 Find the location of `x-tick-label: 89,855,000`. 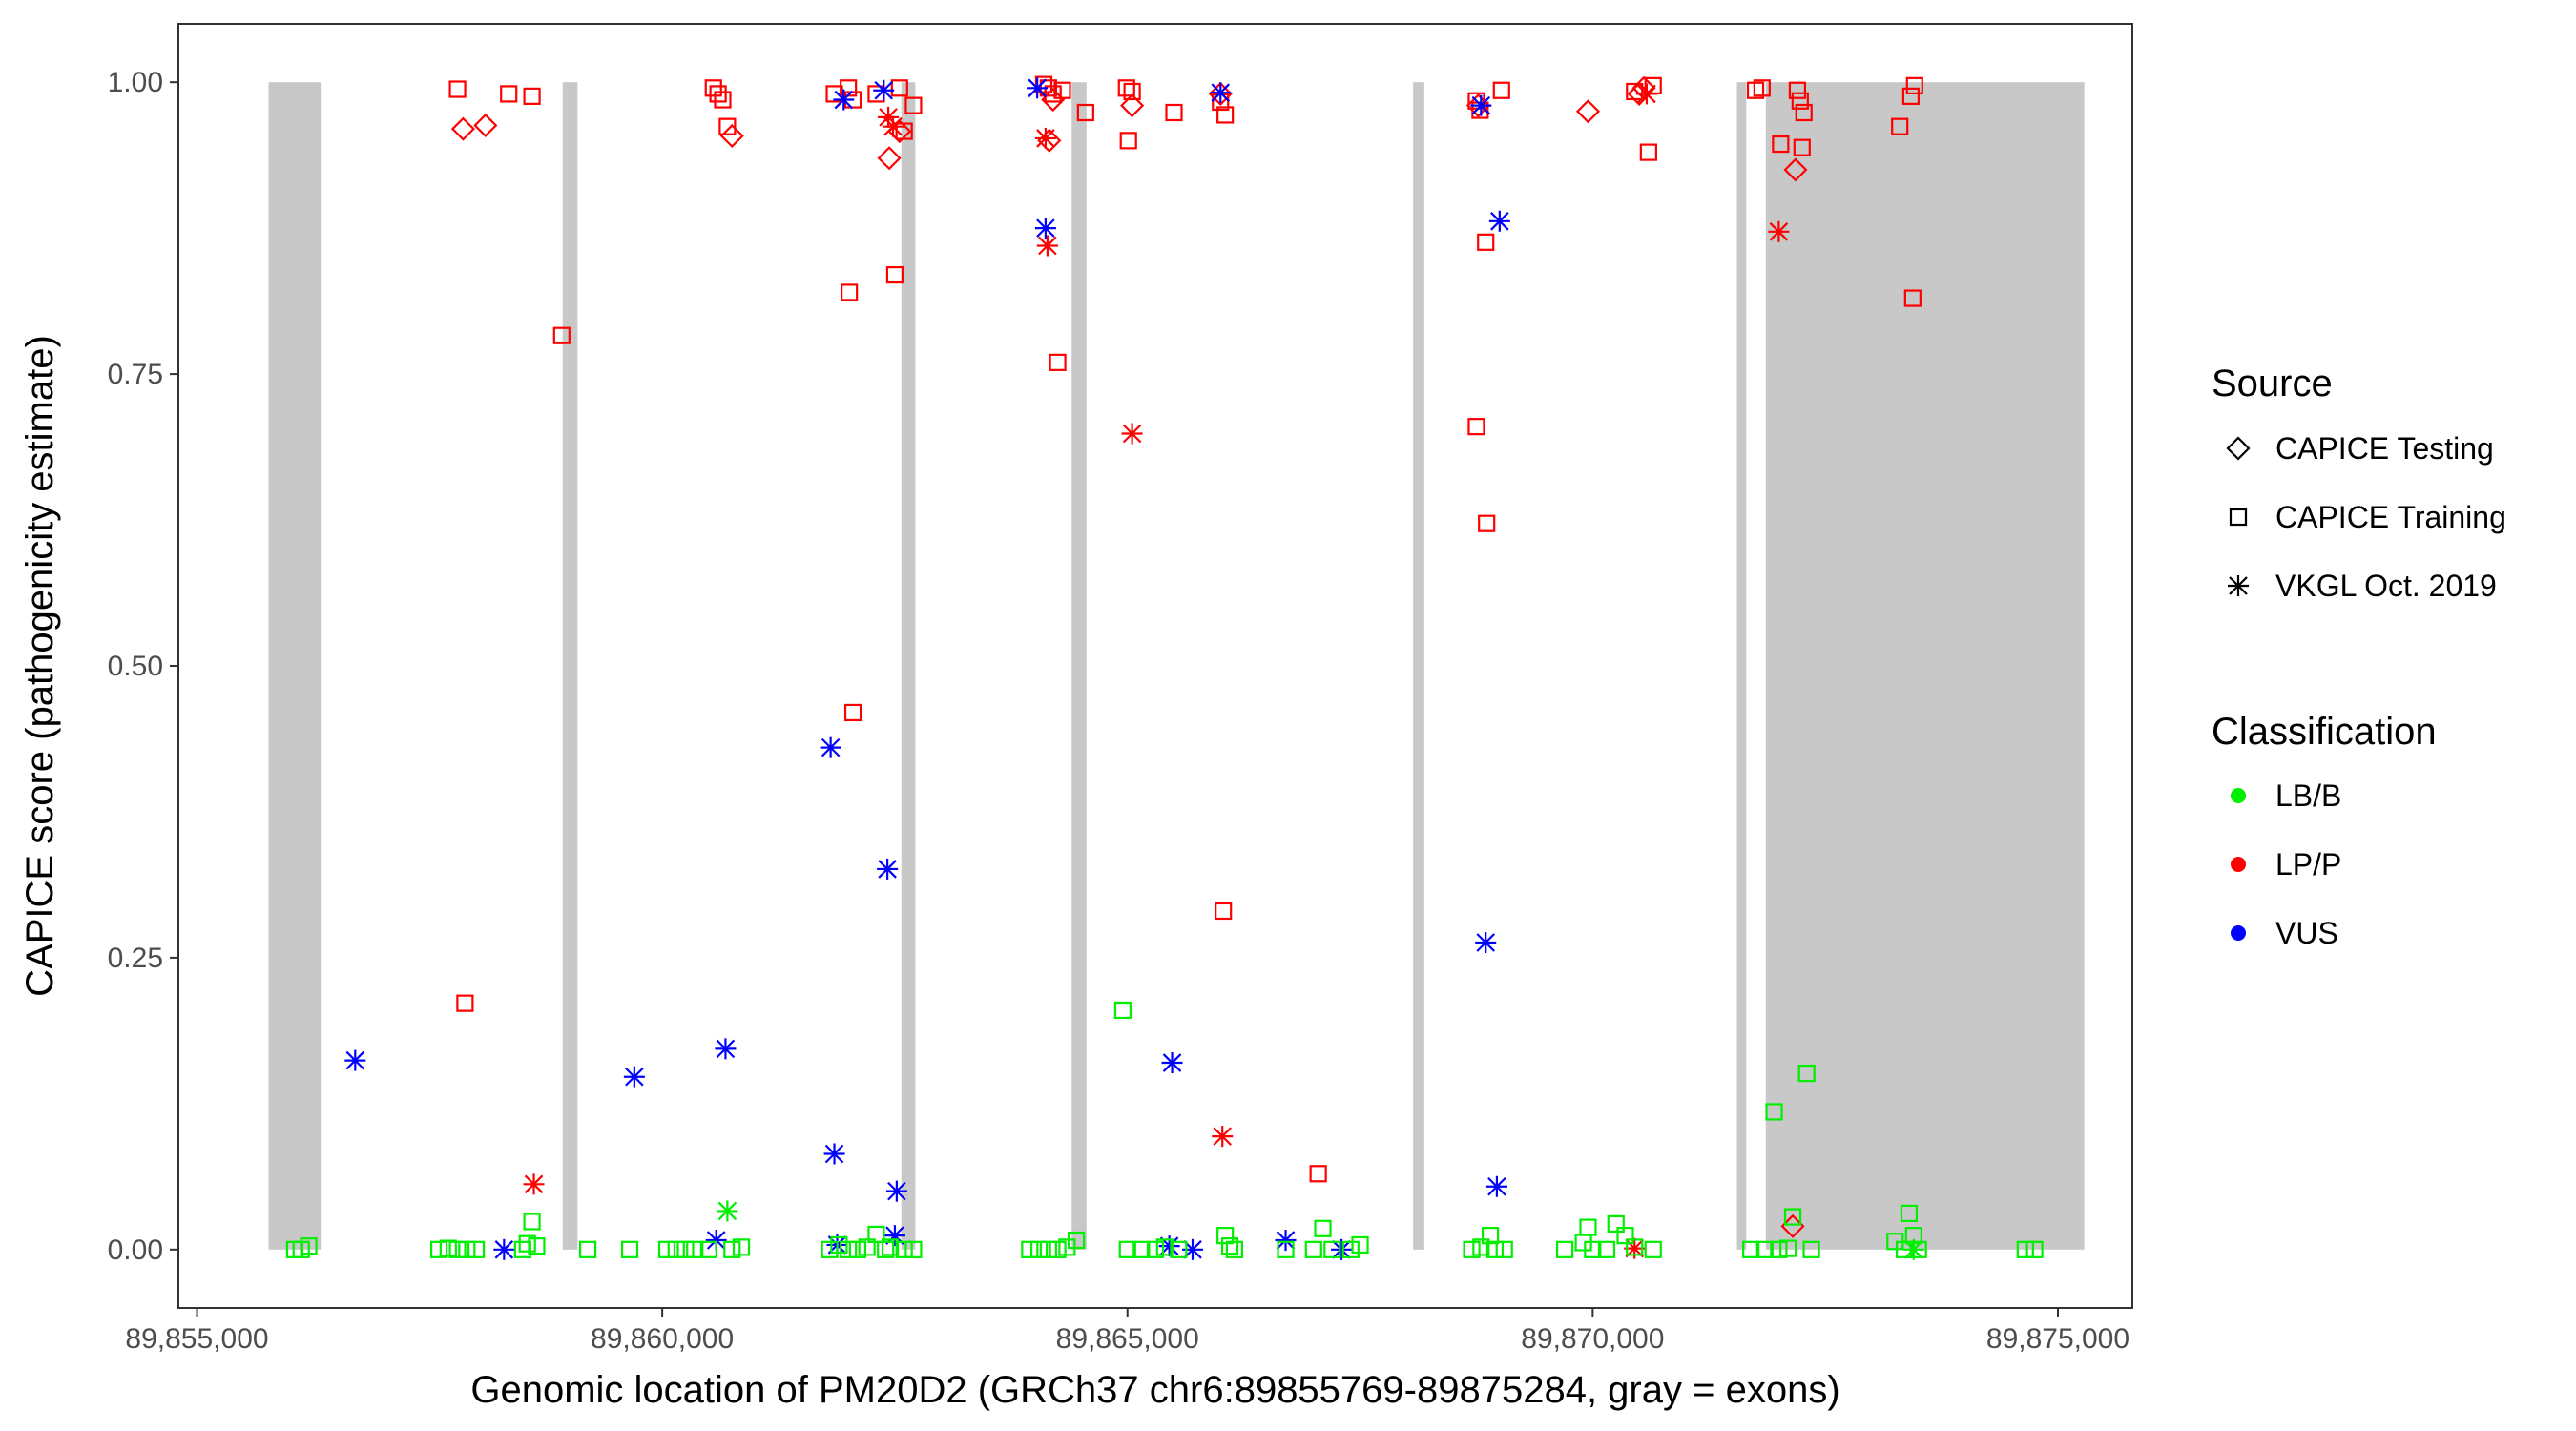

x-tick-label: 89,855,000 is located at coordinates (196, 1339).